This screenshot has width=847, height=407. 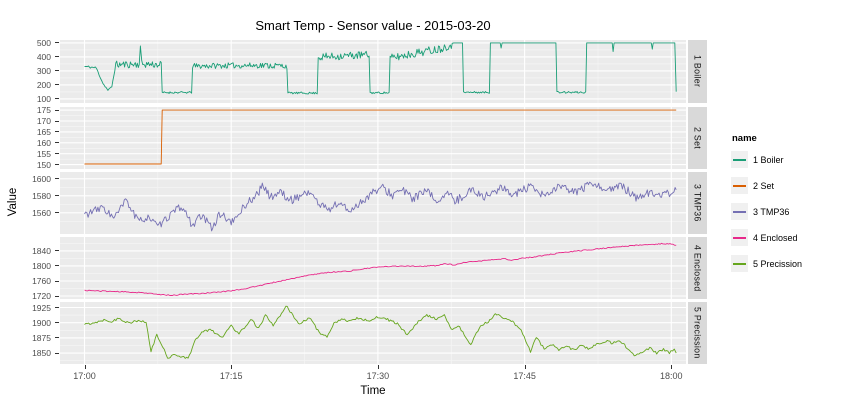 What do you see at coordinates (30, 203) in the screenshot?
I see `y-axis-ticks: 1560 1580 1600` at bounding box center [30, 203].